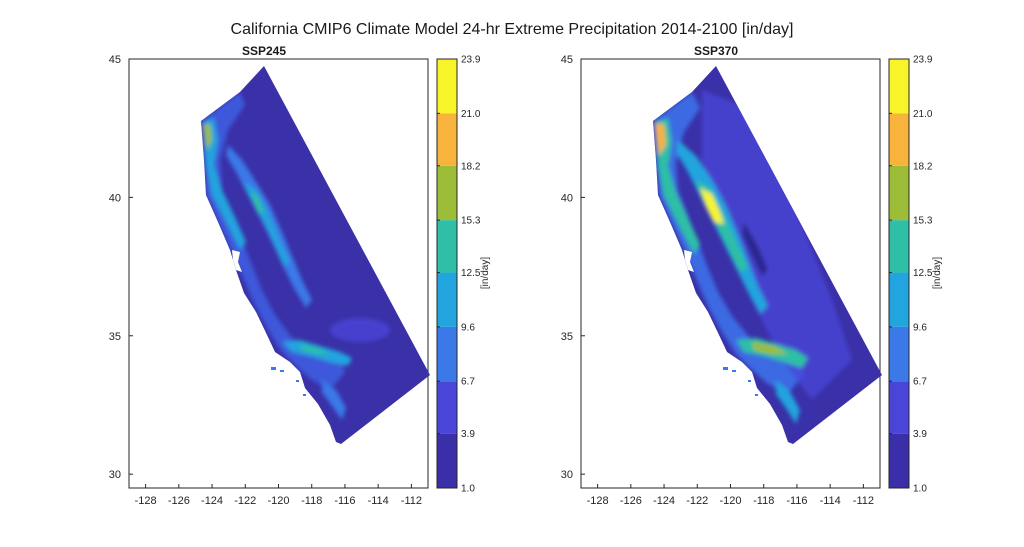 The image size is (1024, 547). Describe the element at coordinates (755, 249) in the screenshot. I see `owens-valley-dark` at that location.